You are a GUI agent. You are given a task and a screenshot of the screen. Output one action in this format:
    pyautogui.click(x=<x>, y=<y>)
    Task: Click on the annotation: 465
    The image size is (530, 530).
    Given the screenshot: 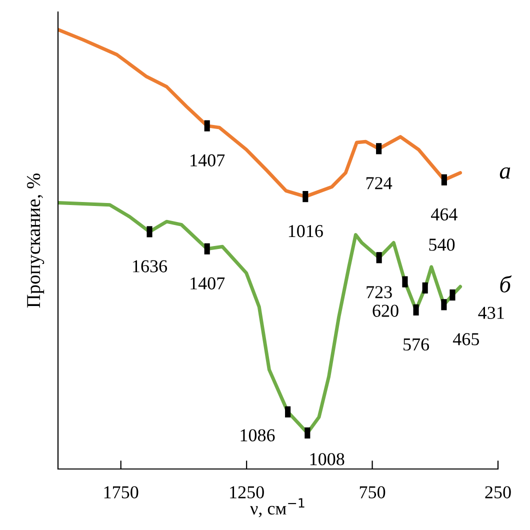 What is the action you would take?
    pyautogui.click(x=465, y=339)
    